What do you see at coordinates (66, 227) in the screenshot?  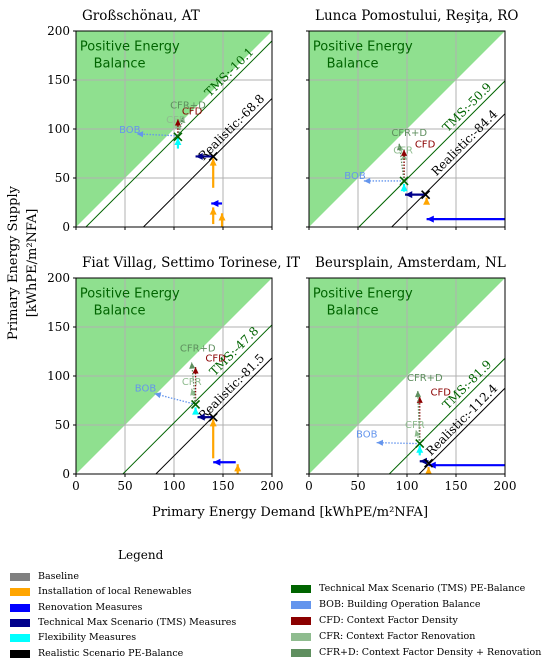 I see `y-tick-label: 0` at bounding box center [66, 227].